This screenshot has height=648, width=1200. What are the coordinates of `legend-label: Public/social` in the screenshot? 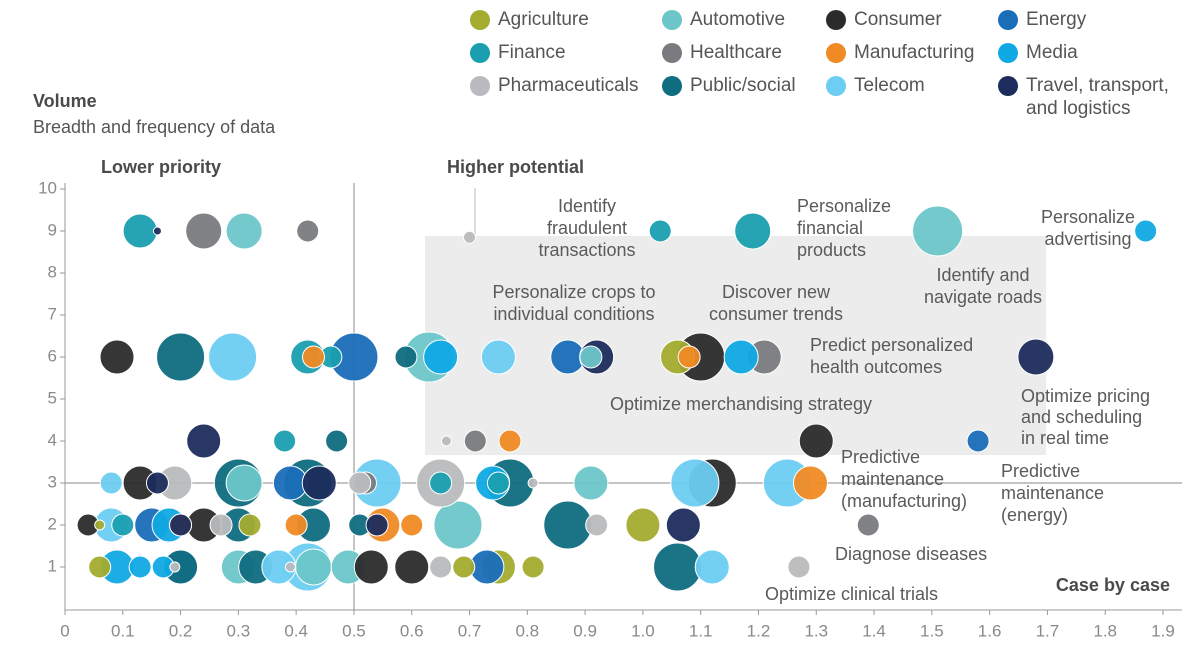 It's located at (743, 85).